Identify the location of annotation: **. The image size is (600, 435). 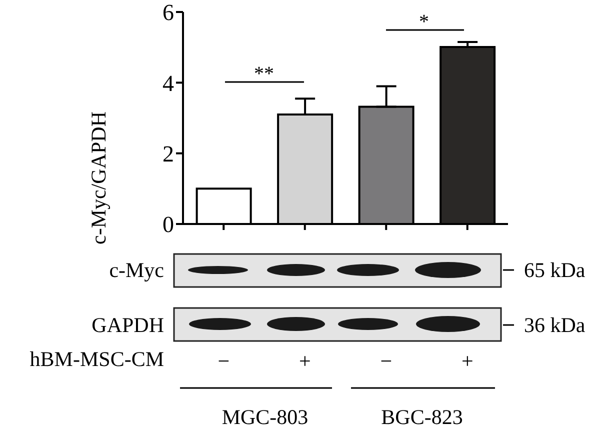
(264, 74).